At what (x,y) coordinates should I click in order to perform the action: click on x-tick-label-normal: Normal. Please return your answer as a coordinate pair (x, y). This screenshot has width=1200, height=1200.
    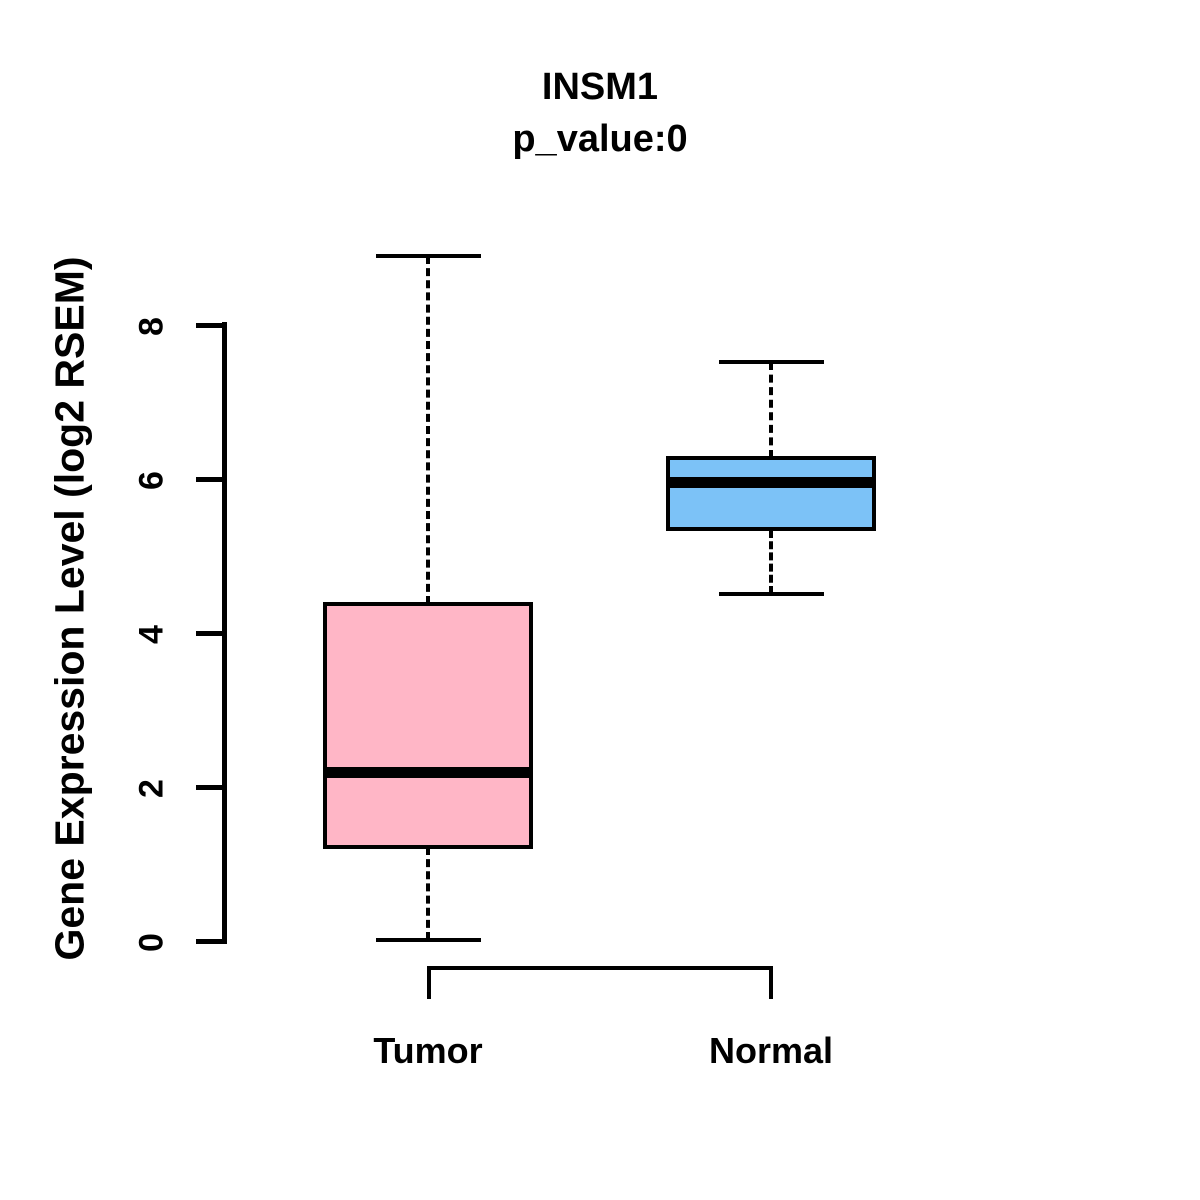
    Looking at the image, I should click on (771, 1050).